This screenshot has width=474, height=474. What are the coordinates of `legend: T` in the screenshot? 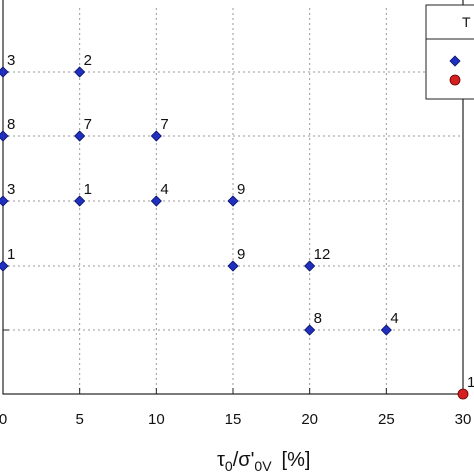 It's located at (449, 52).